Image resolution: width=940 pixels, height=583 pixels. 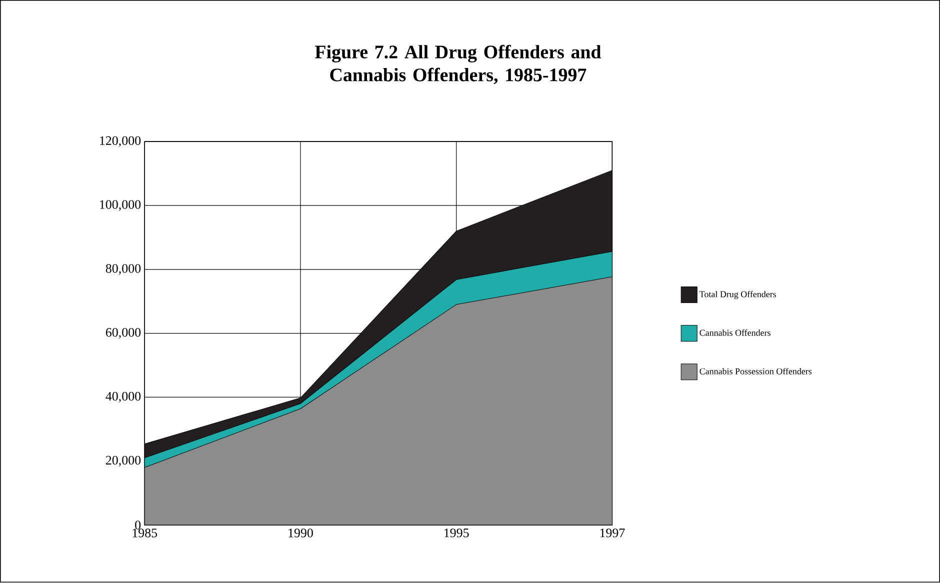 I want to click on y-tick-label: 0, so click(x=138, y=525).